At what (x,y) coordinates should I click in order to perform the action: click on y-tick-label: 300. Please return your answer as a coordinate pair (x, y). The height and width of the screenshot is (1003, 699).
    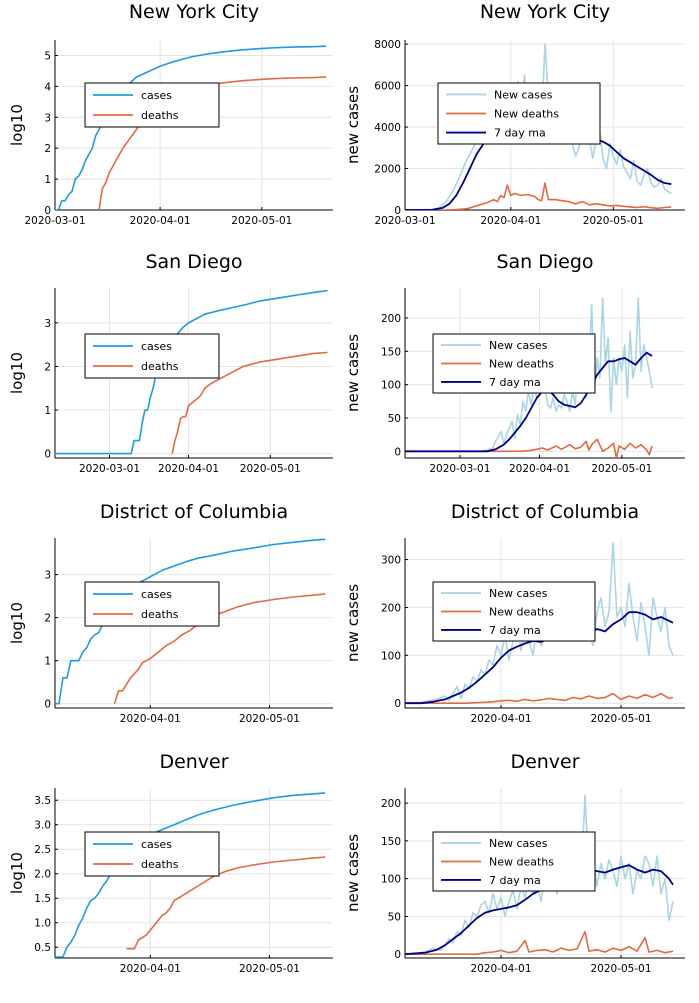
    Looking at the image, I should click on (391, 561).